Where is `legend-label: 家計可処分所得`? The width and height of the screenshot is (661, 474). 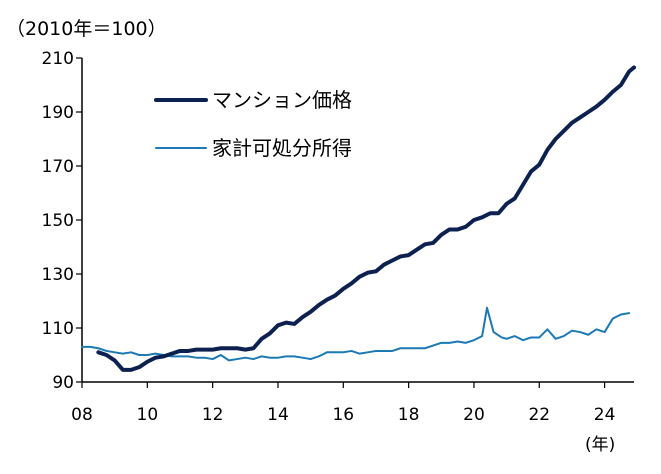
legend-label: 家計可処分所得 is located at coordinates (282, 148).